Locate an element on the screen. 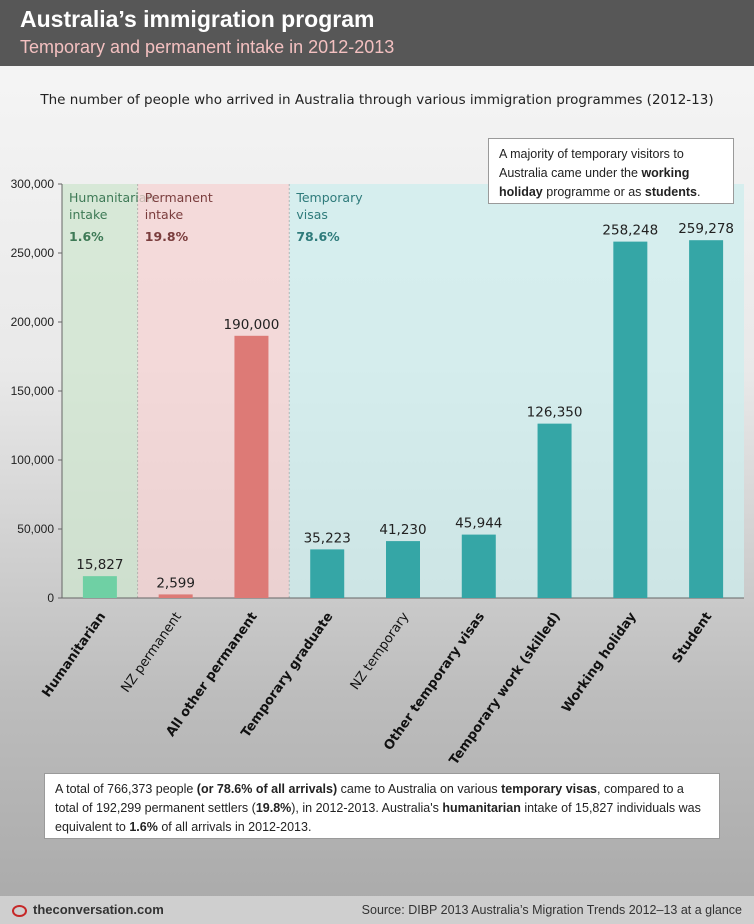  callout-top-text-3: . is located at coordinates (698, 192).